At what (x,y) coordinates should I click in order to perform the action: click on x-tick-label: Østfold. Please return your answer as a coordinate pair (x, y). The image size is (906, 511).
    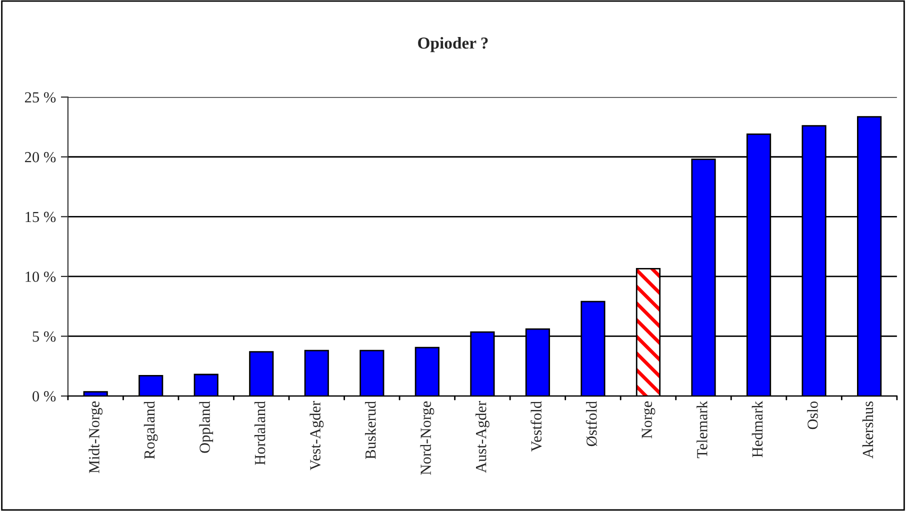
    Looking at the image, I should click on (592, 423).